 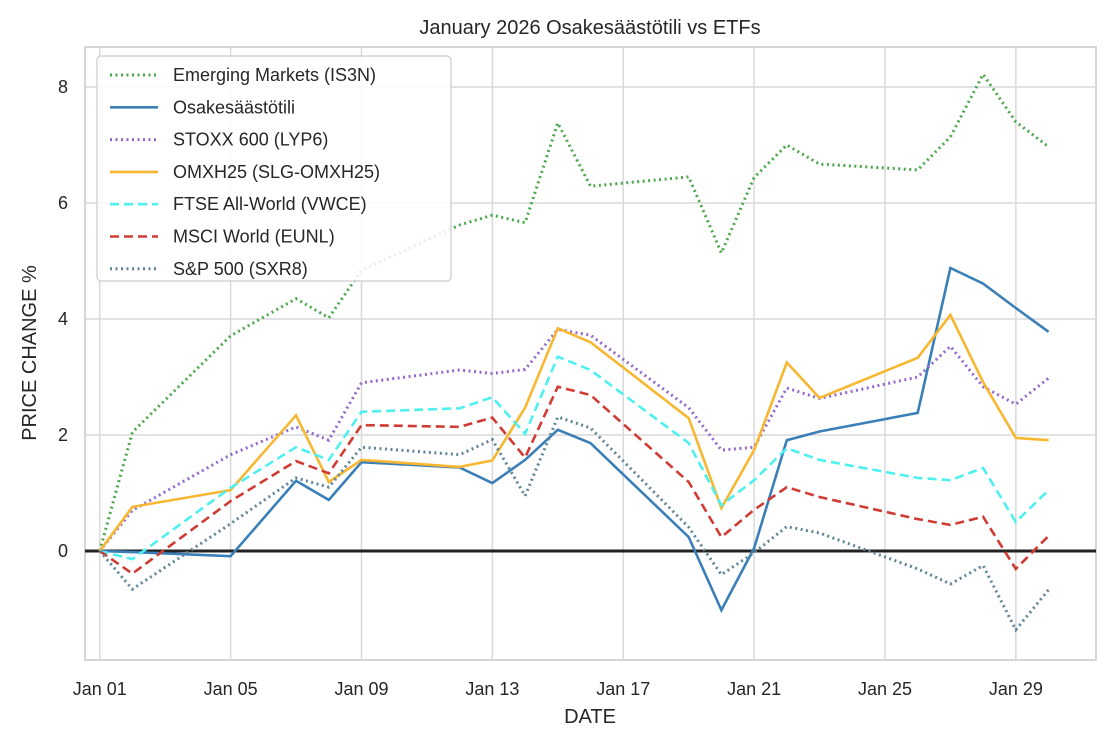 What do you see at coordinates (270, 204) in the screenshot?
I see `legend-label-4: FTSE All-World (VWCE)` at bounding box center [270, 204].